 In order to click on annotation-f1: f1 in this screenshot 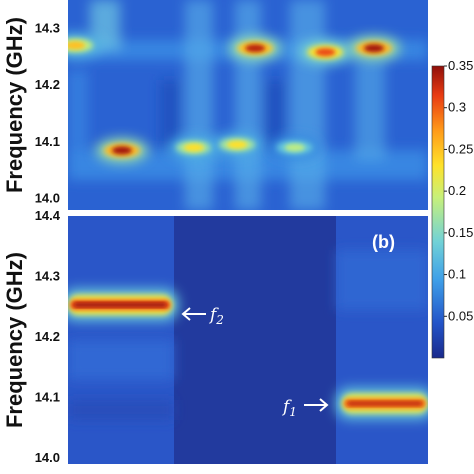, I will do `click(305, 408)`.